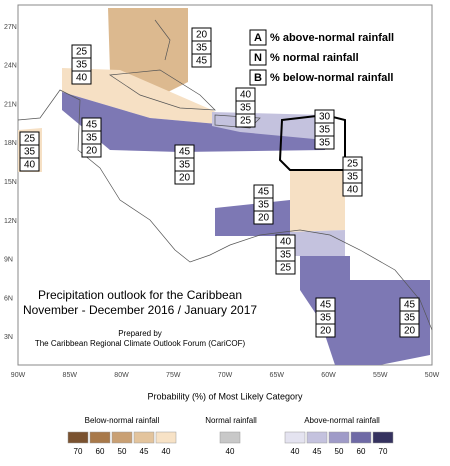  Describe the element at coordinates (8, 298) in the screenshot. I see `lat-label: 6N` at that location.